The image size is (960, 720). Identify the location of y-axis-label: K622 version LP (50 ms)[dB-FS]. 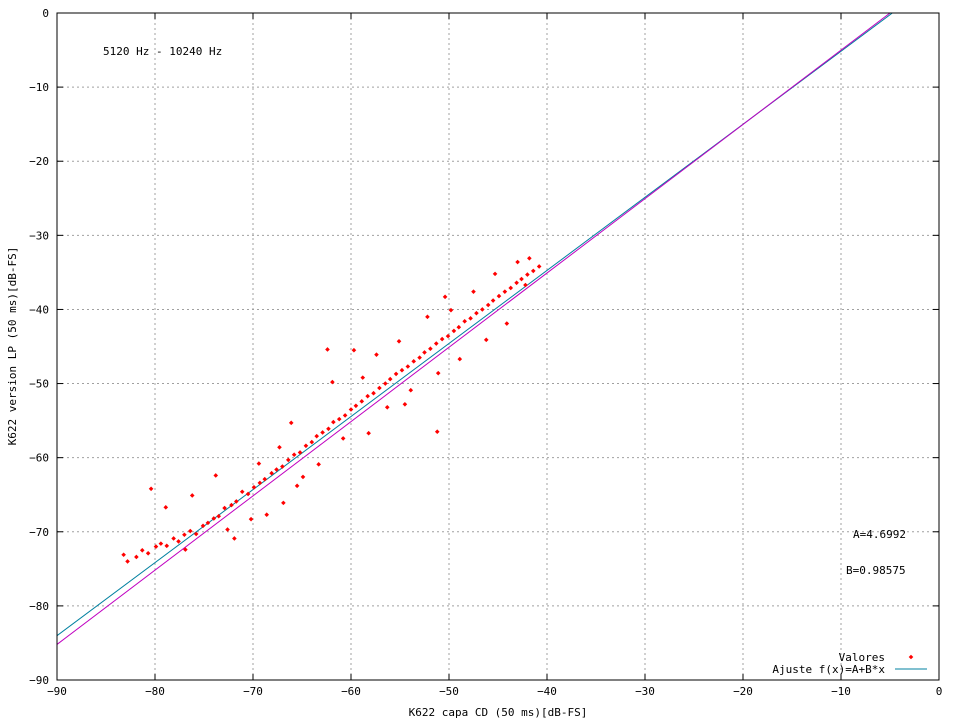
(12, 346).